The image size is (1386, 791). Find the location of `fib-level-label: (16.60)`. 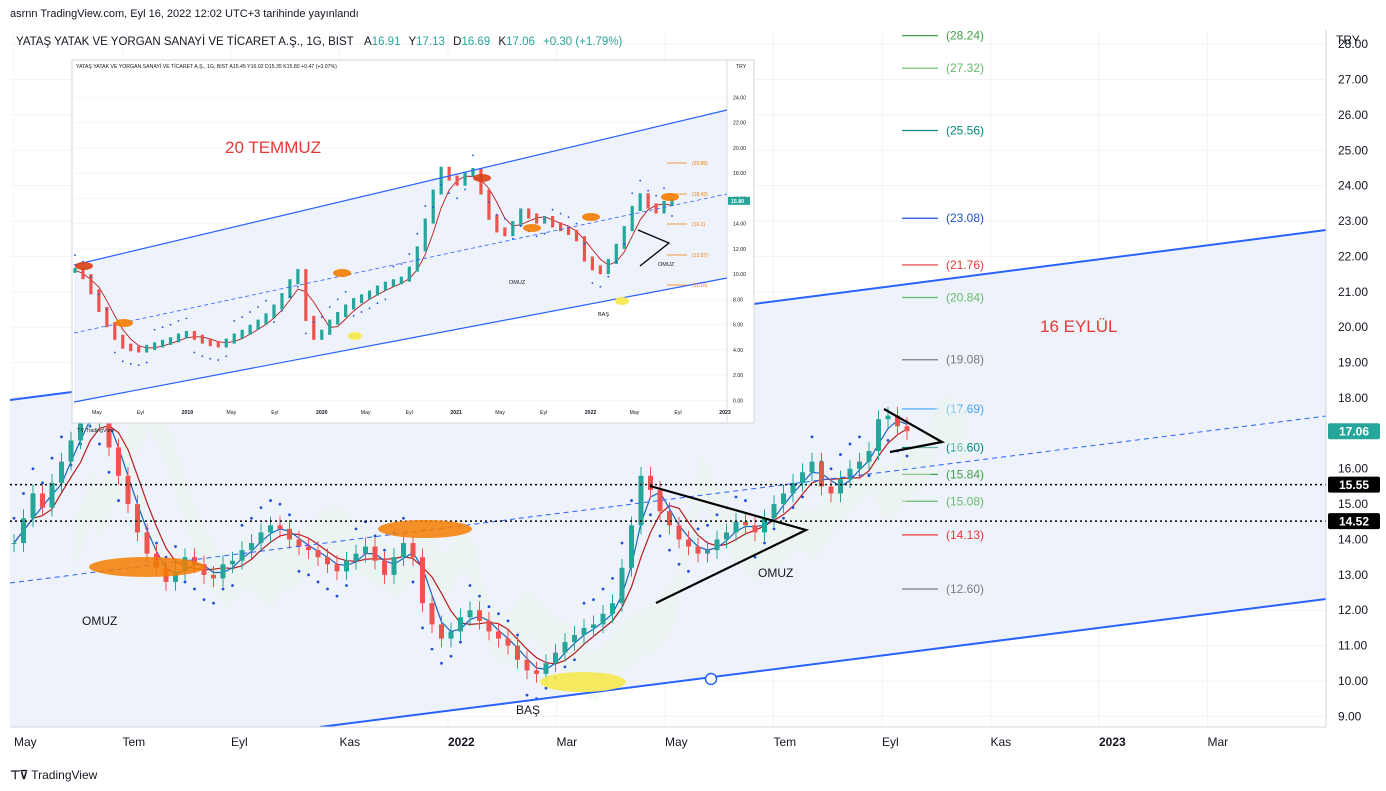

fib-level-label: (16.60) is located at coordinates (965, 447).